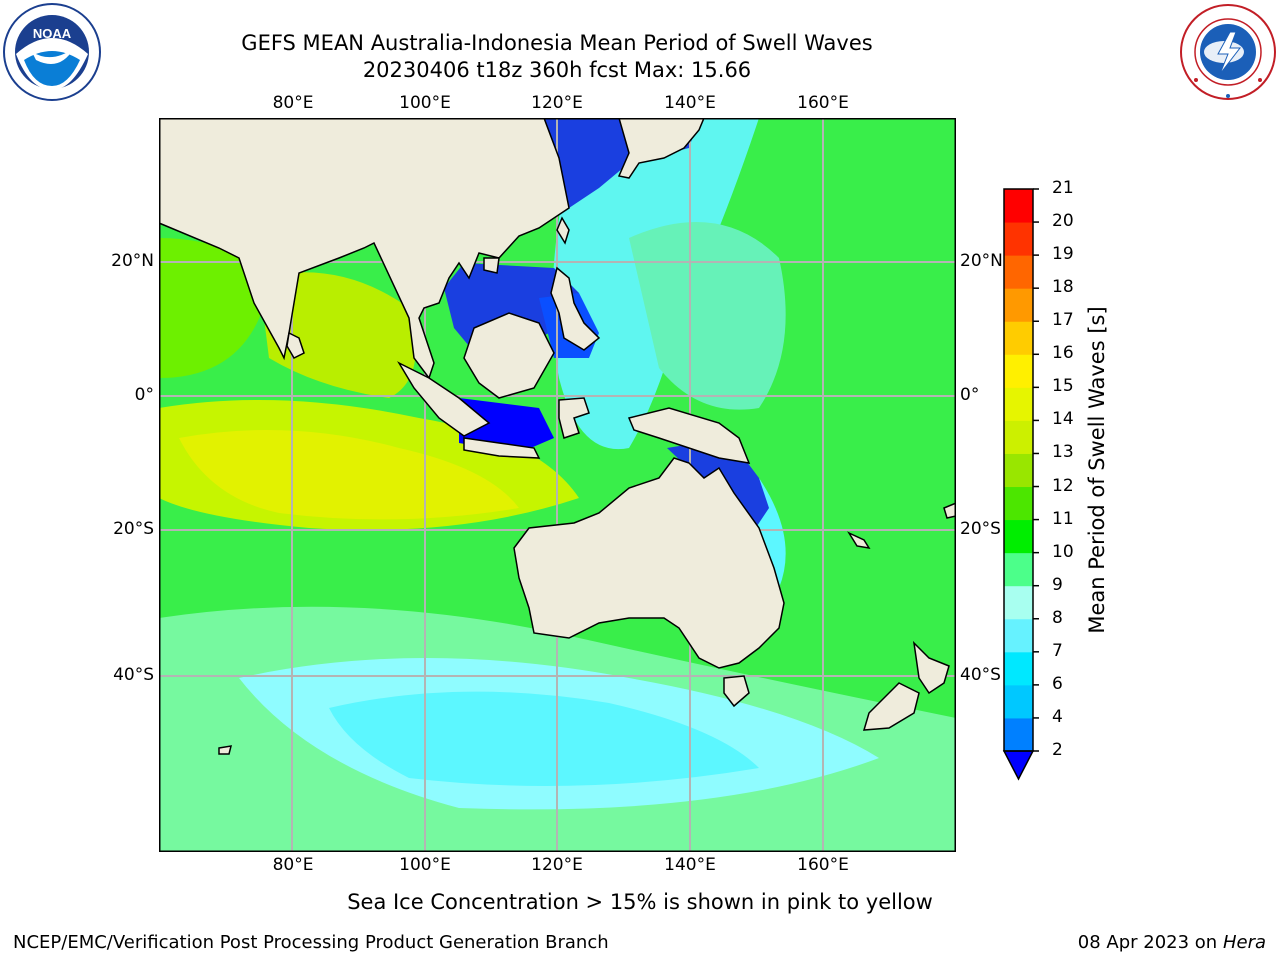 The width and height of the screenshot is (1280, 960). I want to click on taiwan, so click(563, 230).